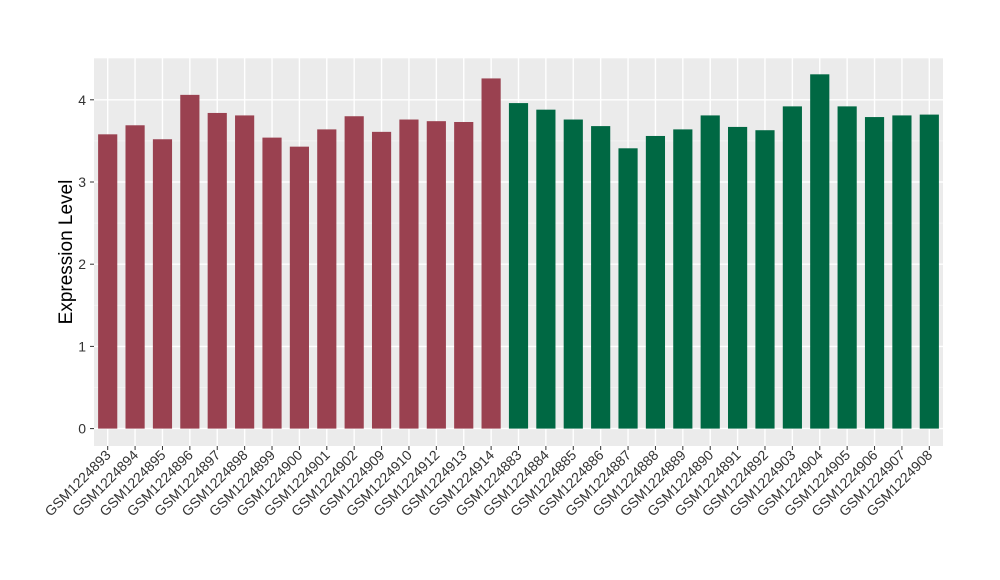 The image size is (1000, 580). Describe the element at coordinates (82, 100) in the screenshot. I see `y-tick-label: 4` at that location.